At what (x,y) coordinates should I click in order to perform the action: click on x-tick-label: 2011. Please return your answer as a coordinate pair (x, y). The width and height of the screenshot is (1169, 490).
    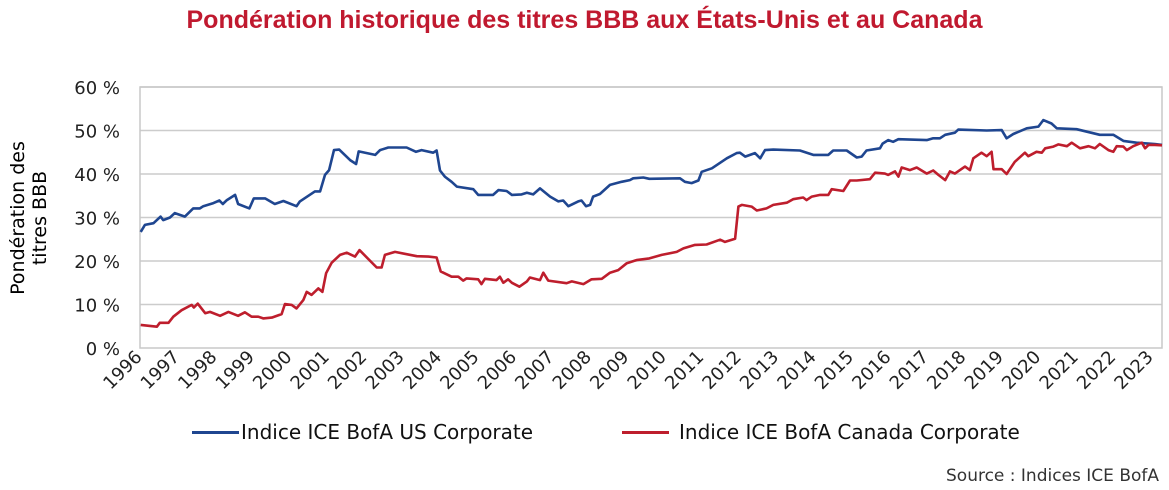
    Looking at the image, I should click on (684, 370).